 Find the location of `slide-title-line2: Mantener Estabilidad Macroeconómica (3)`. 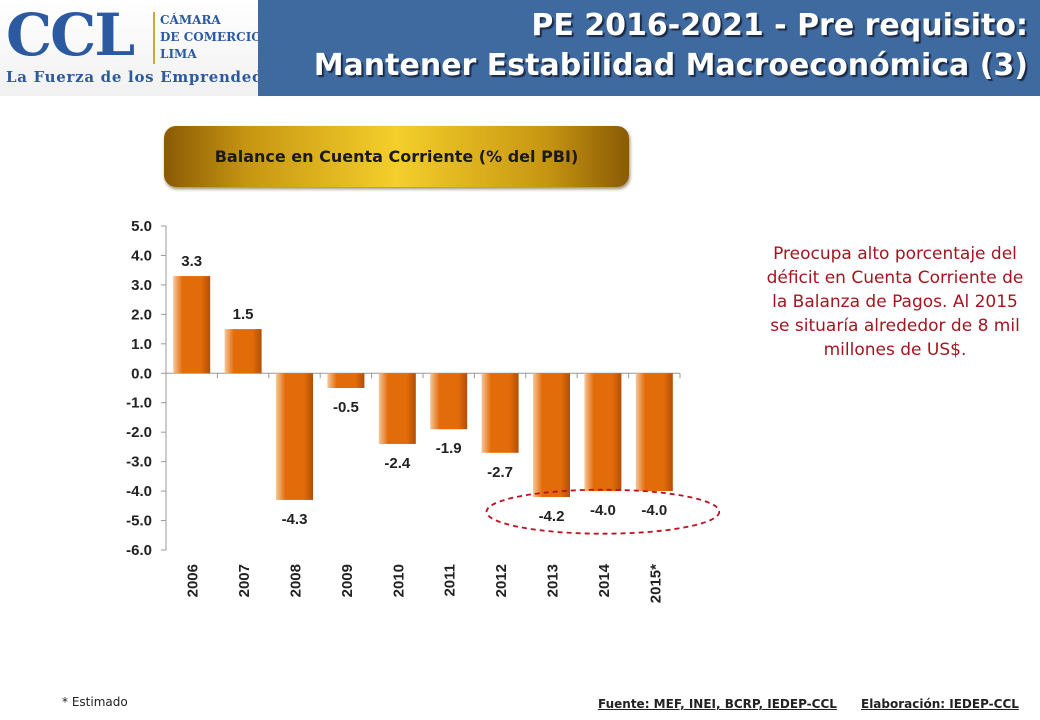

slide-title-line2: Mantener Estabilidad Macroeconómica (3) is located at coordinates (670, 65).